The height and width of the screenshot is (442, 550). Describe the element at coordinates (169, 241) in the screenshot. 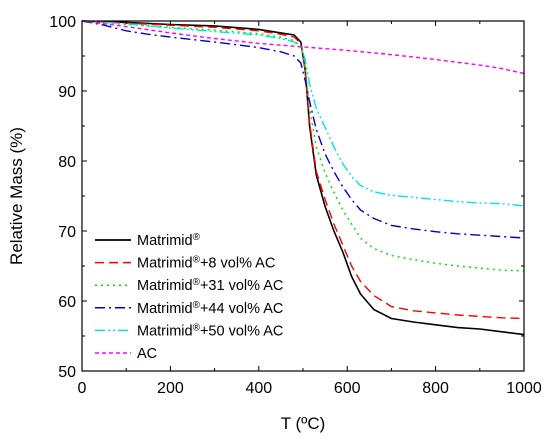

I see `legend-label-1: Matrimid®` at that location.